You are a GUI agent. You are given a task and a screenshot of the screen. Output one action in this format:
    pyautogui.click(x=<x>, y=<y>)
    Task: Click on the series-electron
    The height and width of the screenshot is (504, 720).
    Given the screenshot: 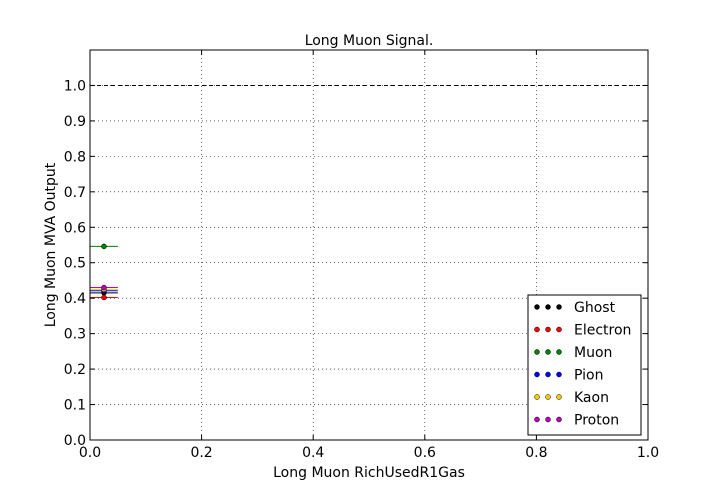 What is the action you would take?
    pyautogui.click(x=104, y=297)
    